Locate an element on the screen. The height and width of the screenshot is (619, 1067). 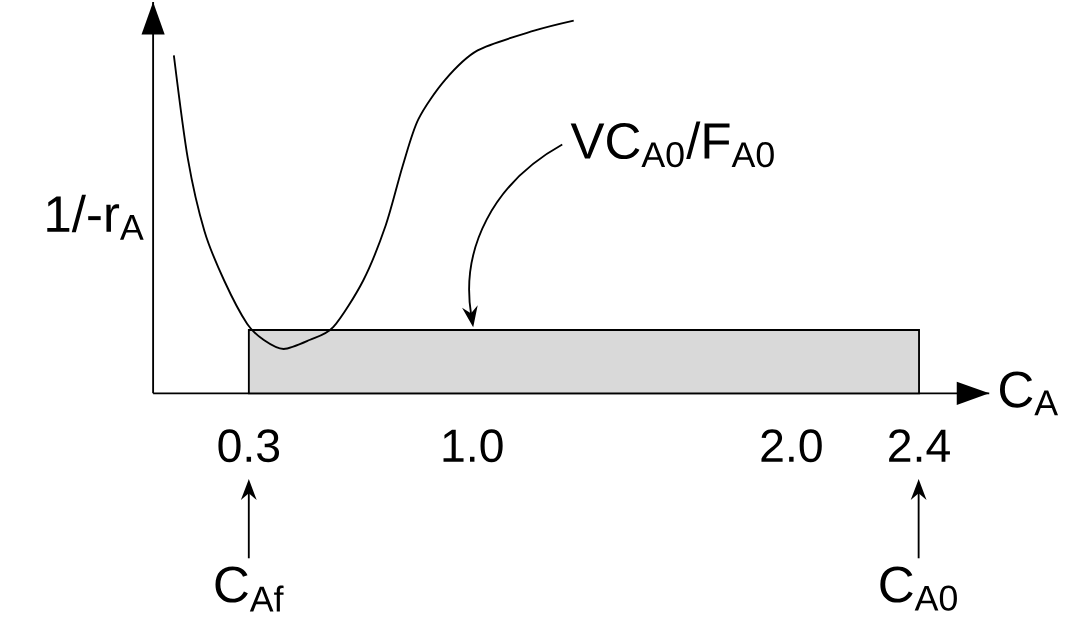
annotation: VC$_{A0}$/F$_{A0}$ is located at coordinates (672, 144).